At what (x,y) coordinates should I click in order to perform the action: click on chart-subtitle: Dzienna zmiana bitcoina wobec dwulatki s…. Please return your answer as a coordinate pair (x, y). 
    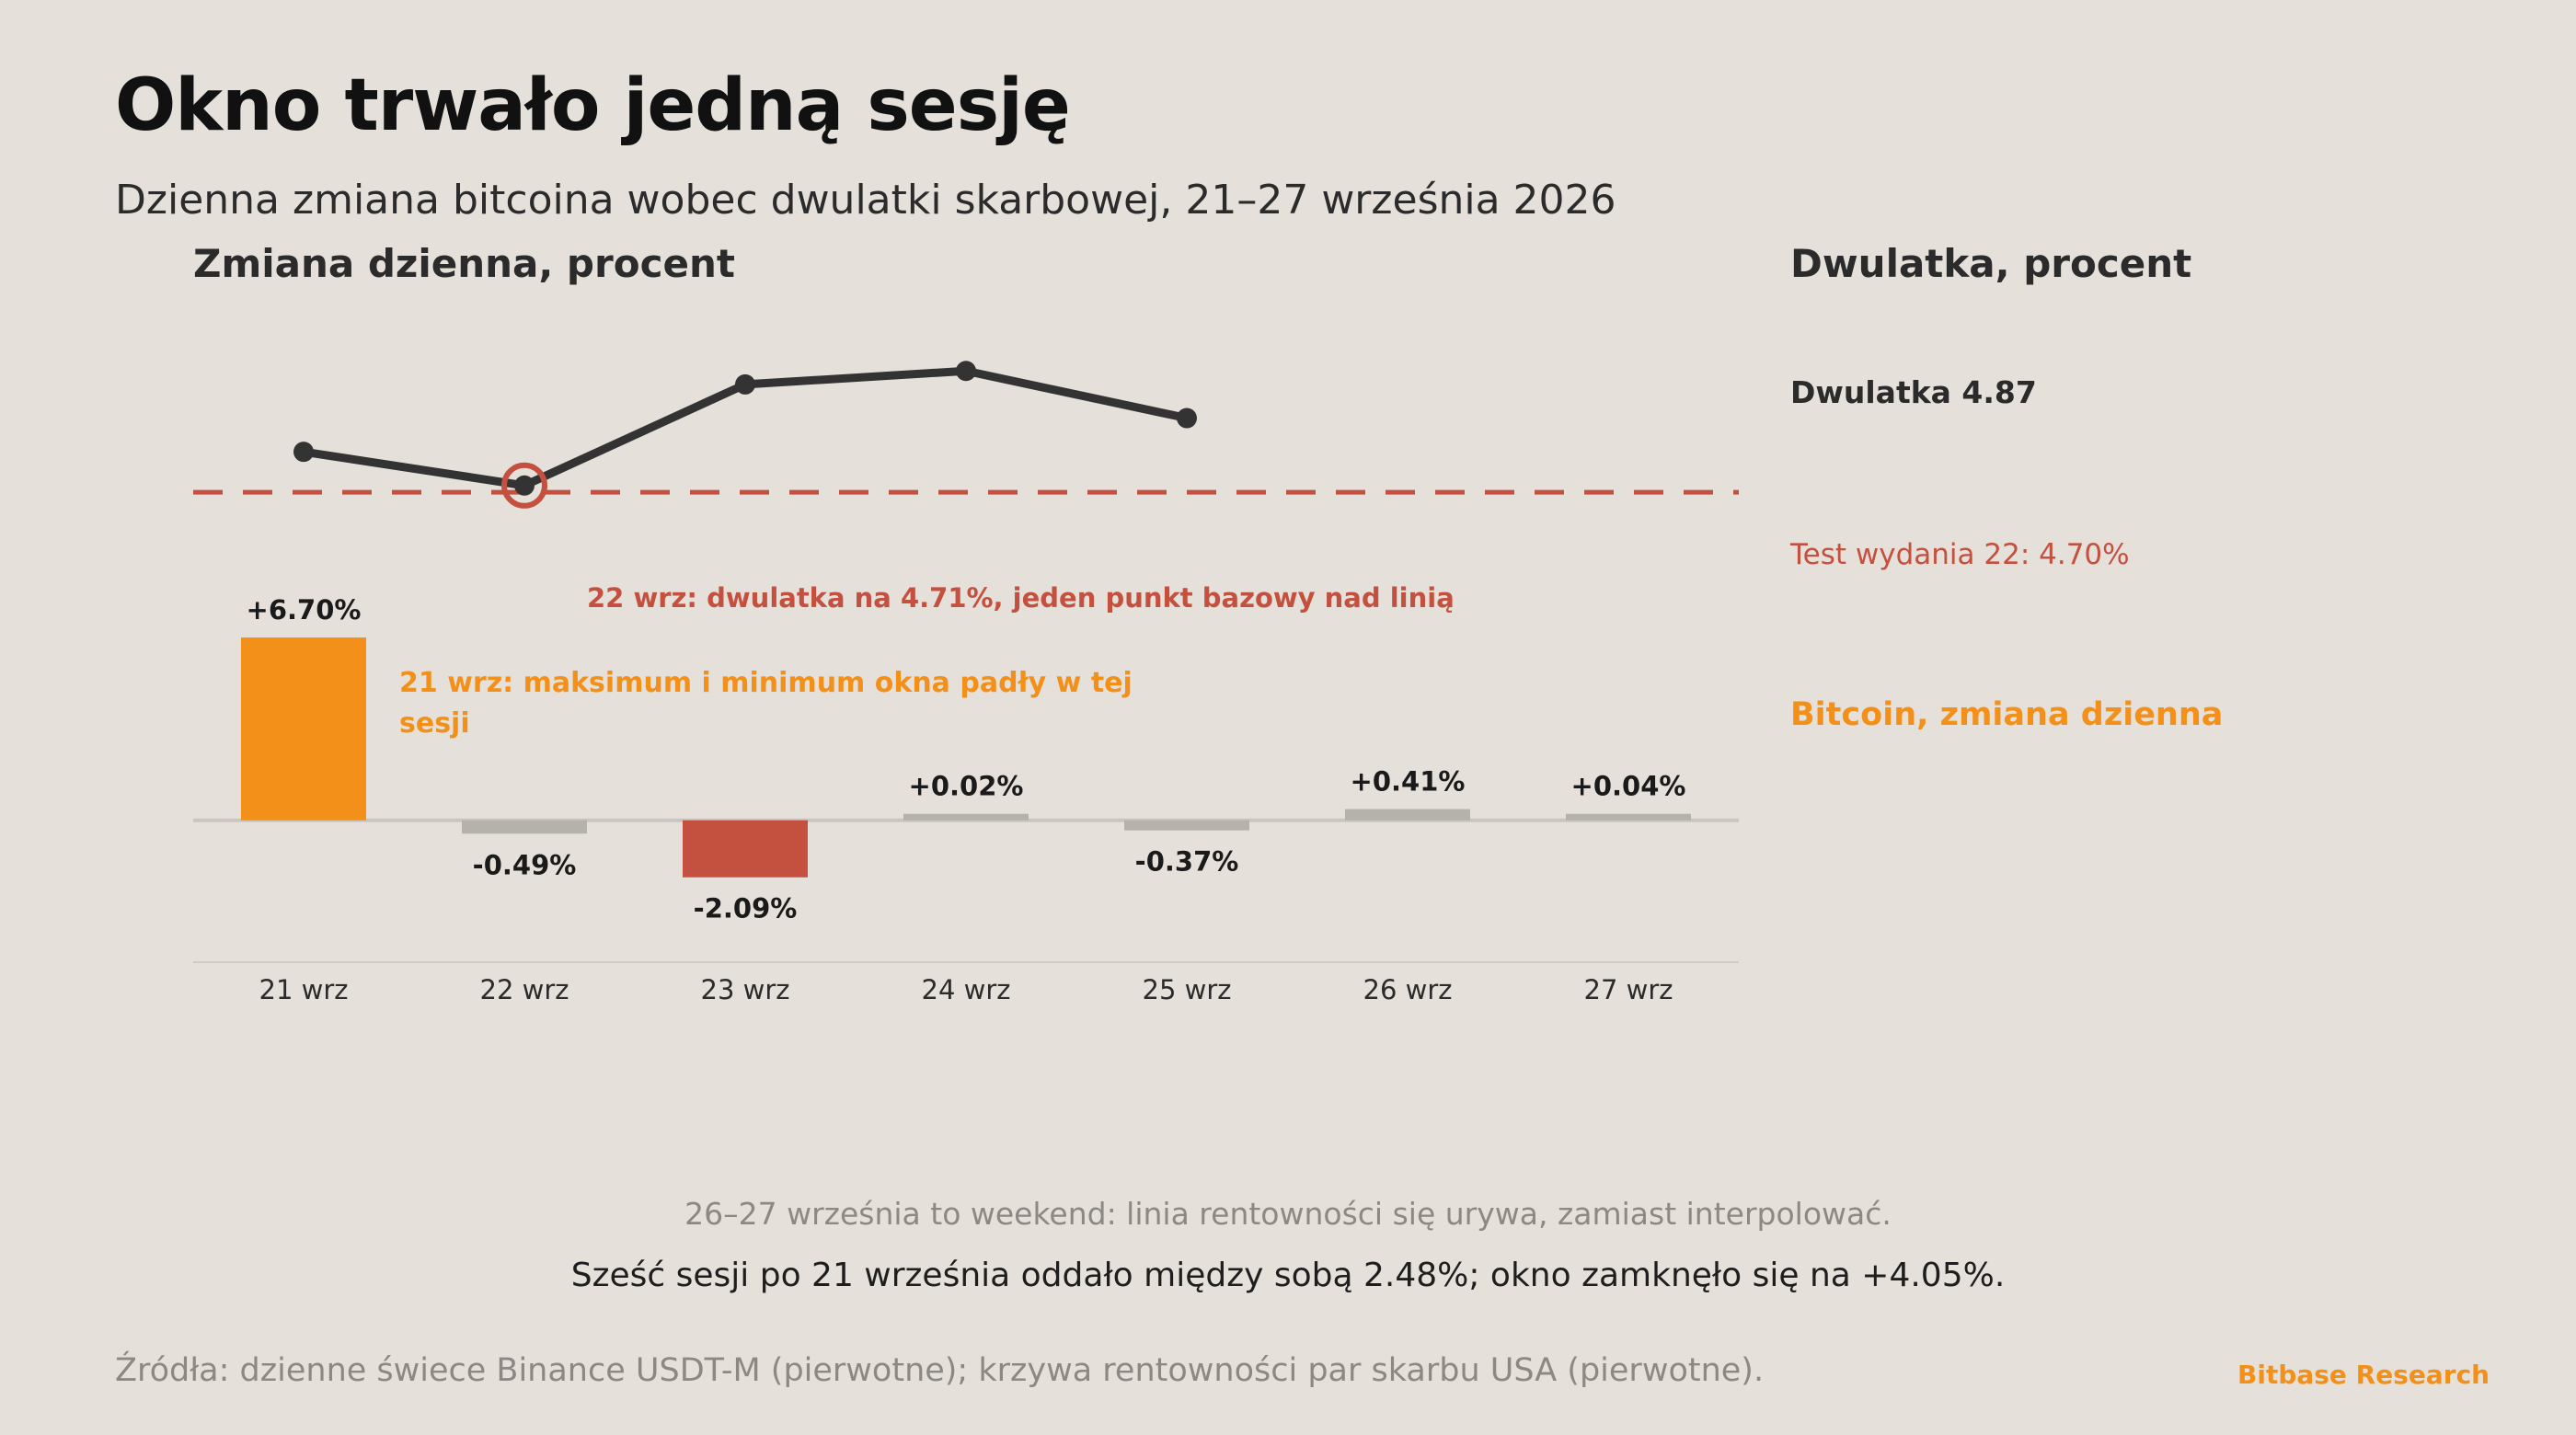
    Looking at the image, I should click on (865, 200).